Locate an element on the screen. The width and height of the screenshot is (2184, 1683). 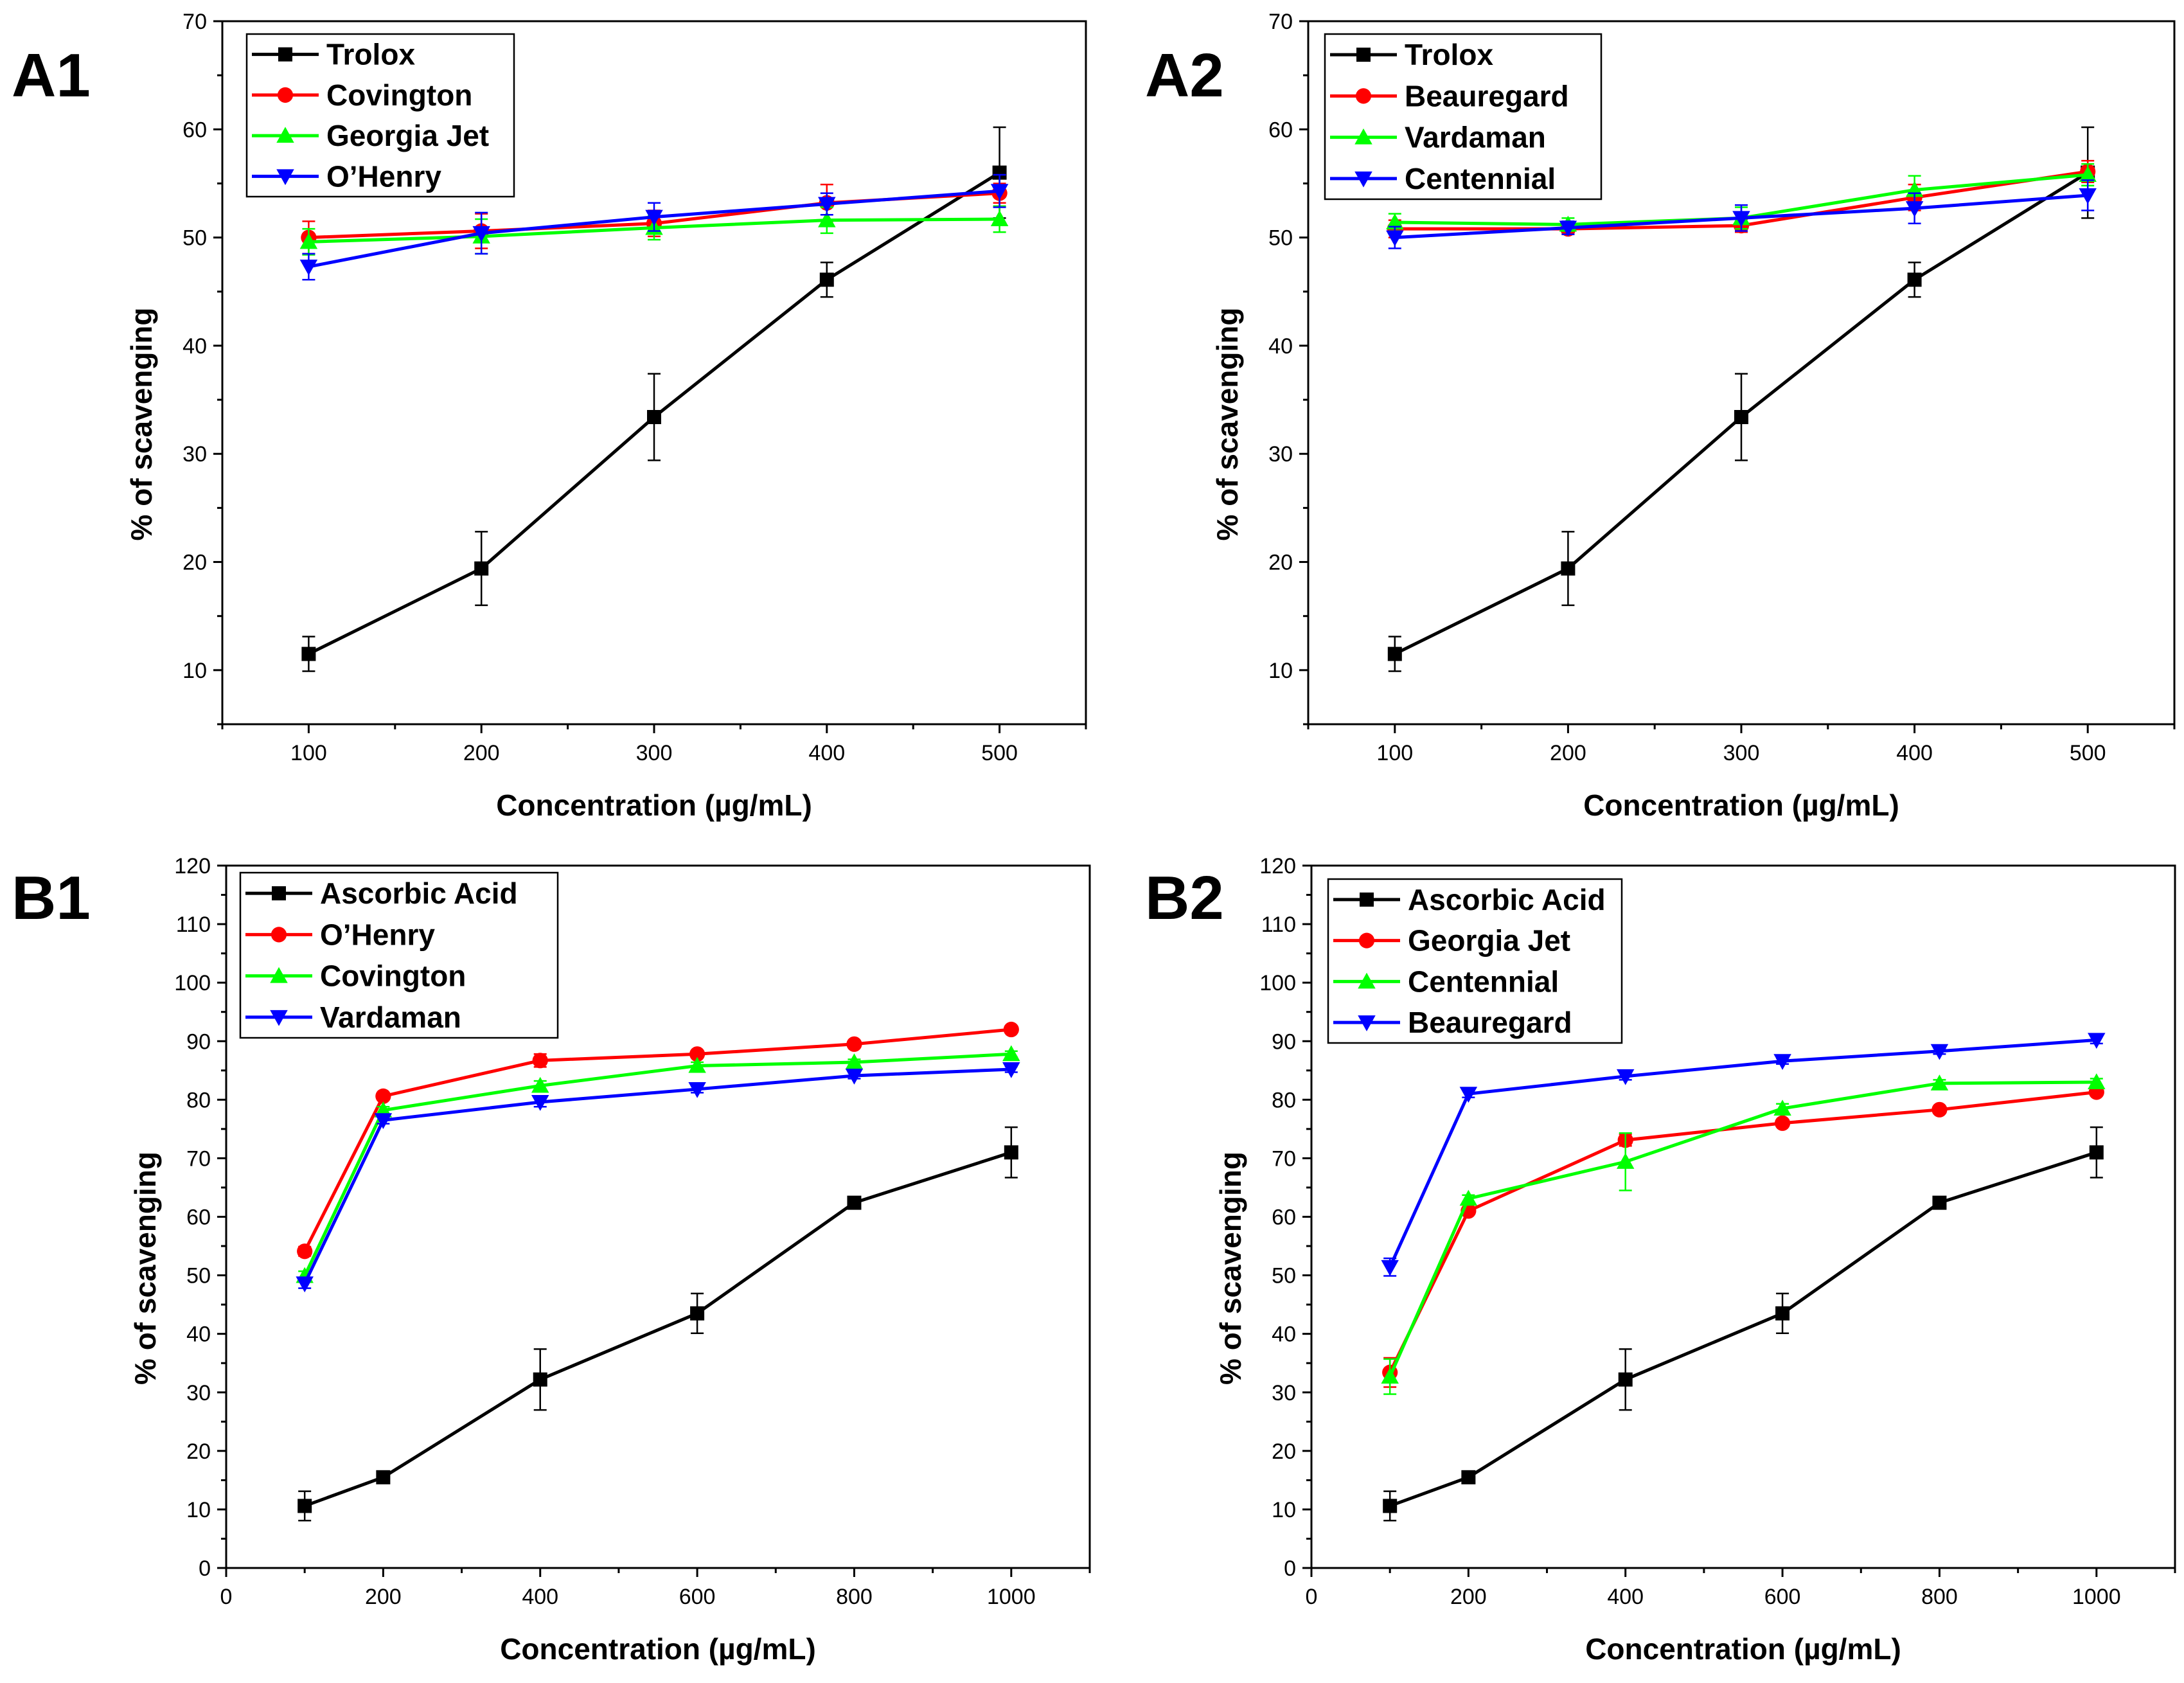
y-tick-label: 0 is located at coordinates (1290, 1569).